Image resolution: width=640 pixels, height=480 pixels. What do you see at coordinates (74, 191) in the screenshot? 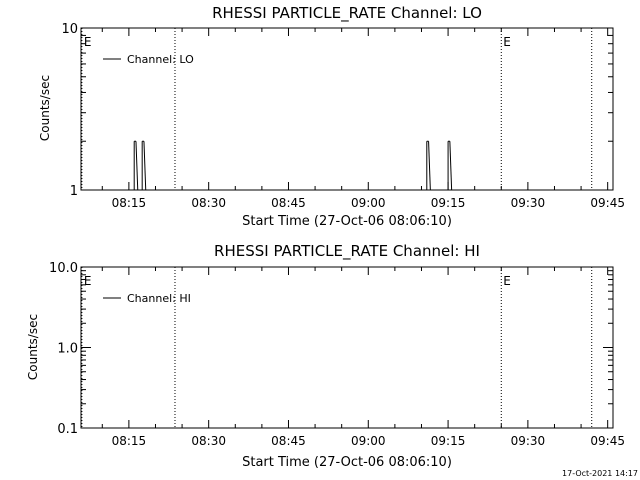
I see `y-tick-label: 1` at bounding box center [74, 191].